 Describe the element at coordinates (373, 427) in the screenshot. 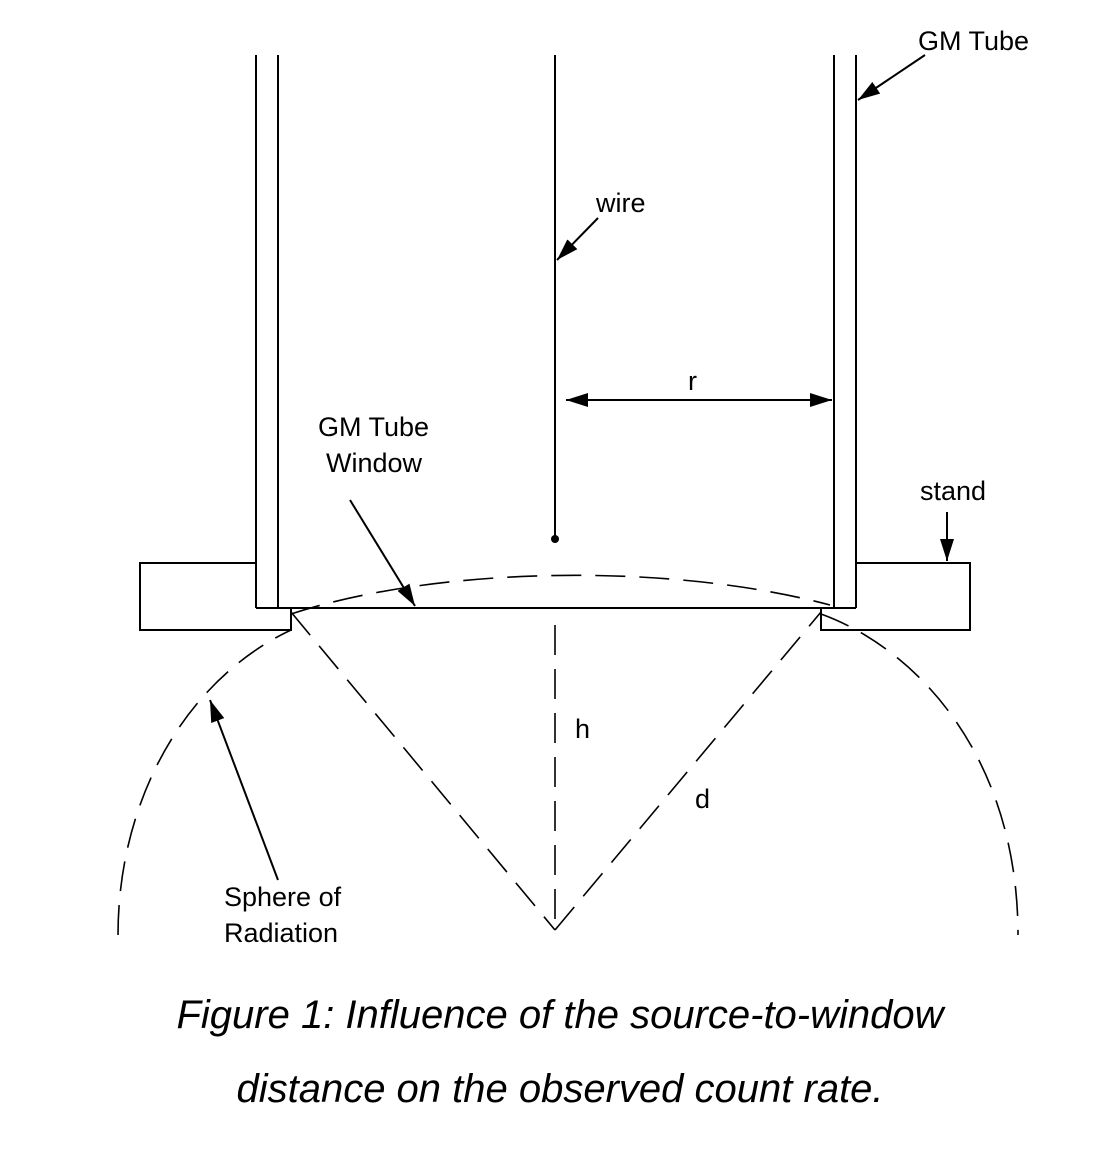

I see `window-label-line1: GM Tube` at that location.